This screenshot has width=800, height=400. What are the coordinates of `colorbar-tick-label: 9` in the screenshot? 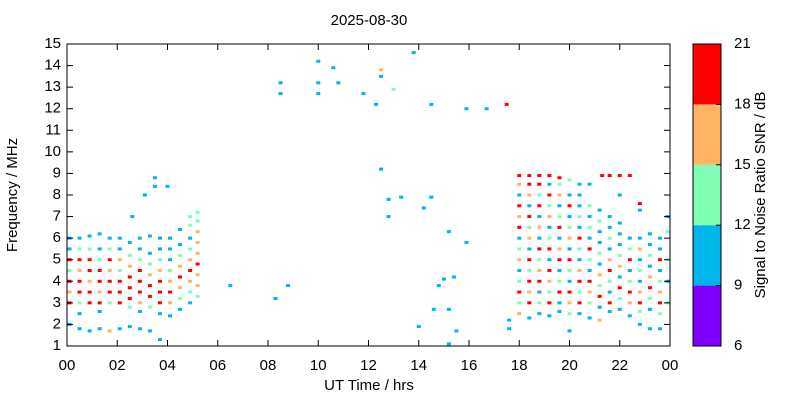 It's located at (738, 285).